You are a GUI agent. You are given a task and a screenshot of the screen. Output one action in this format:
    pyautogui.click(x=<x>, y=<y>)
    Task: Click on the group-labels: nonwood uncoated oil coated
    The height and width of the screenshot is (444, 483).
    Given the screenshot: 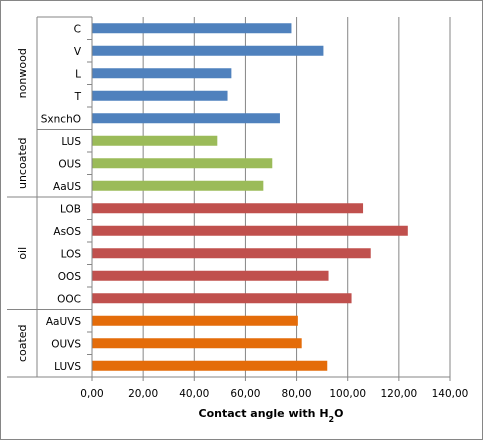 What is the action you would take?
    pyautogui.click(x=22, y=205)
    